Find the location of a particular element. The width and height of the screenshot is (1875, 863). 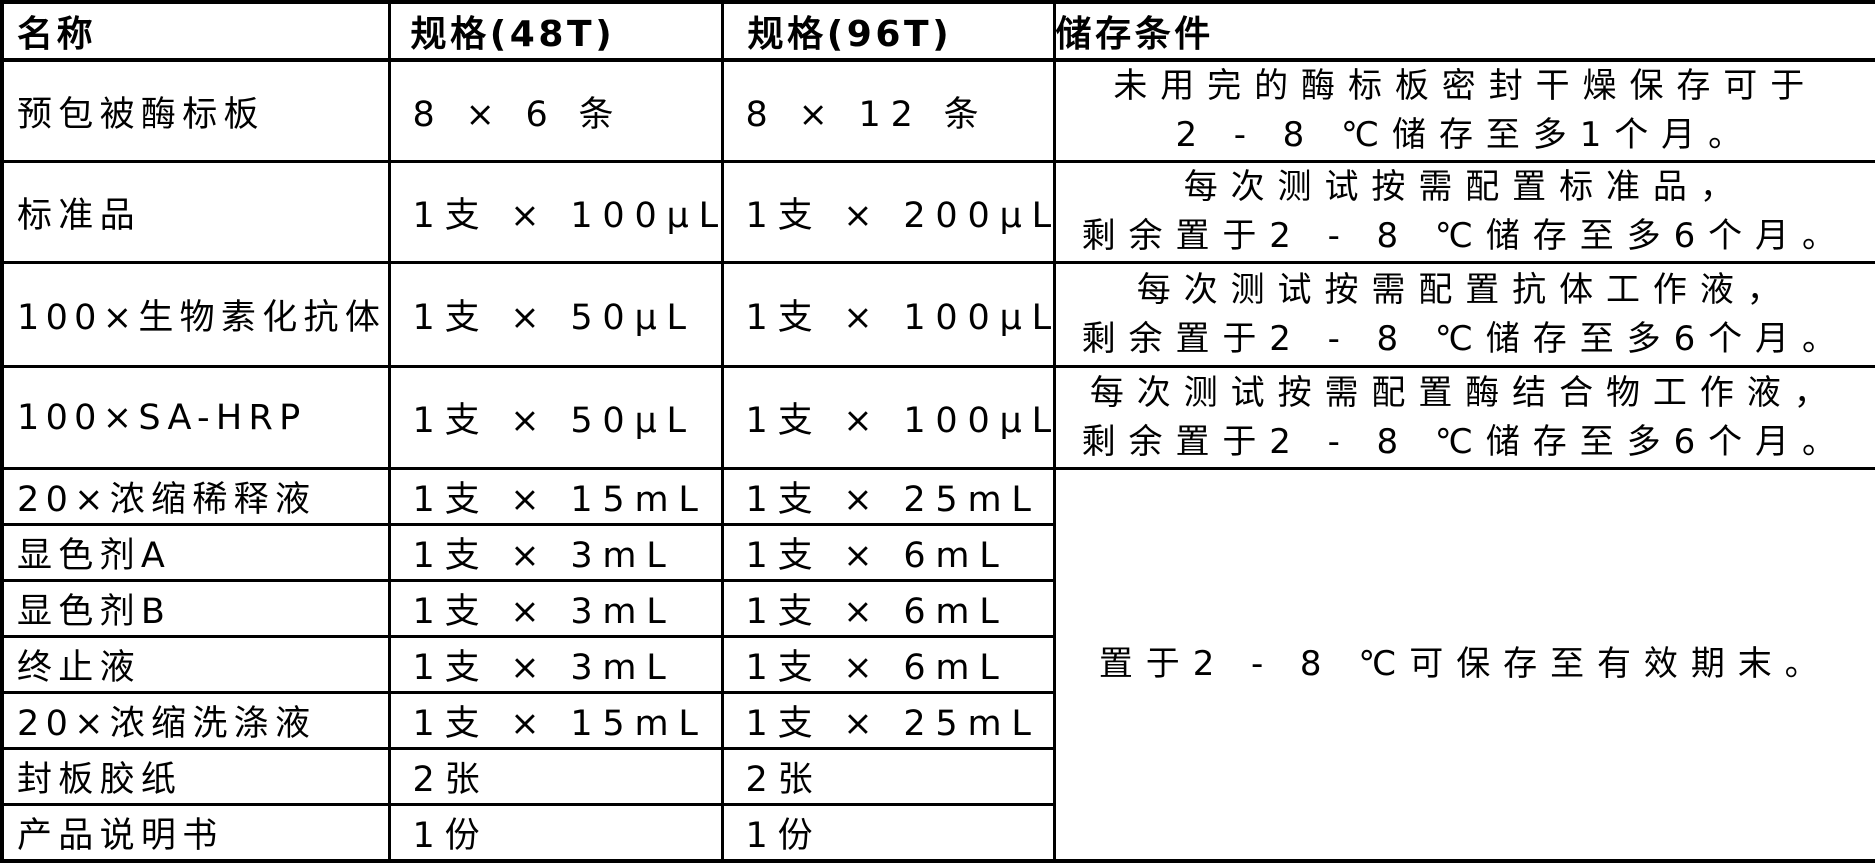

table-header-row: 名称 规格(48T) 规格(96T) 储存条件 is located at coordinates (937, 31).